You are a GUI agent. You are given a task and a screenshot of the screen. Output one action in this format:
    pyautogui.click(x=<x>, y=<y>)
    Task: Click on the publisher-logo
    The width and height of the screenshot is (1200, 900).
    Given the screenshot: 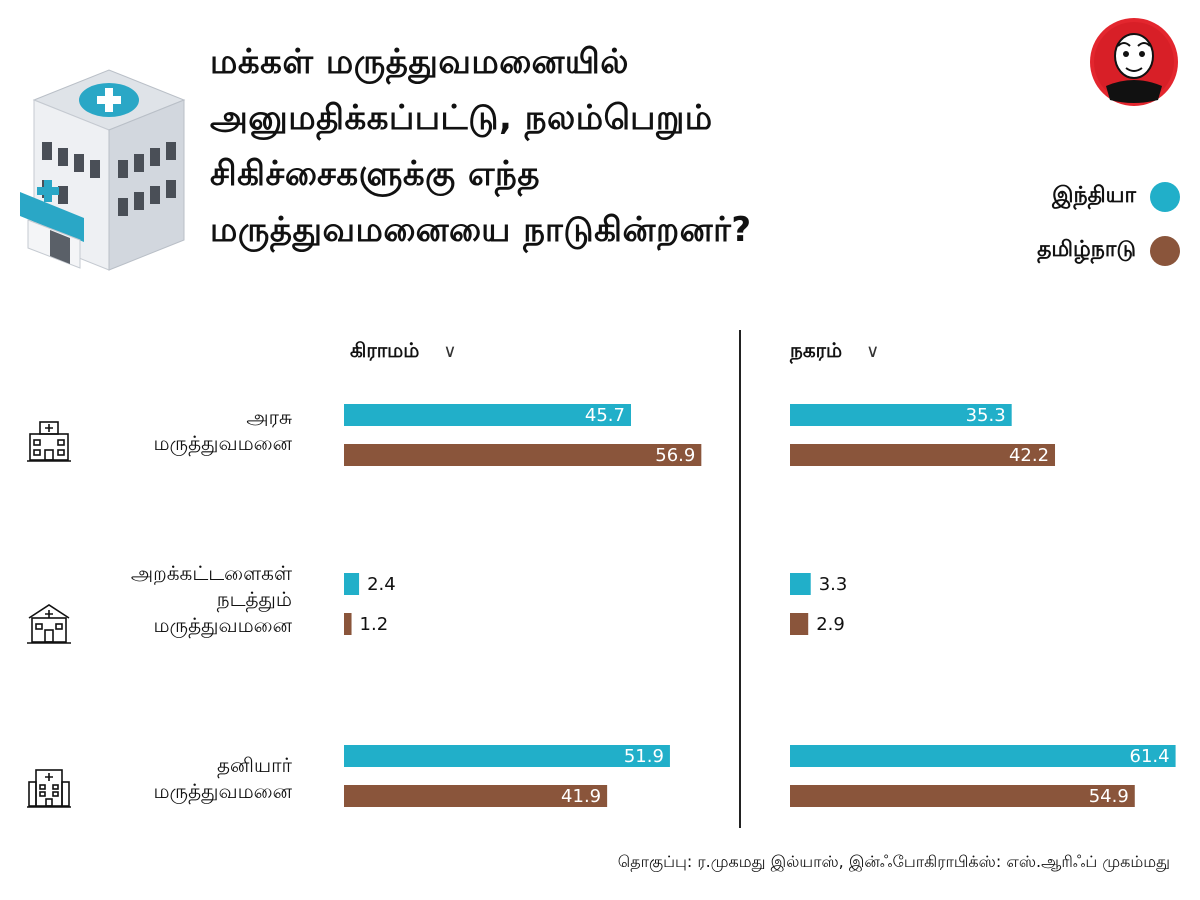 What is the action you would take?
    pyautogui.click(x=1134, y=62)
    